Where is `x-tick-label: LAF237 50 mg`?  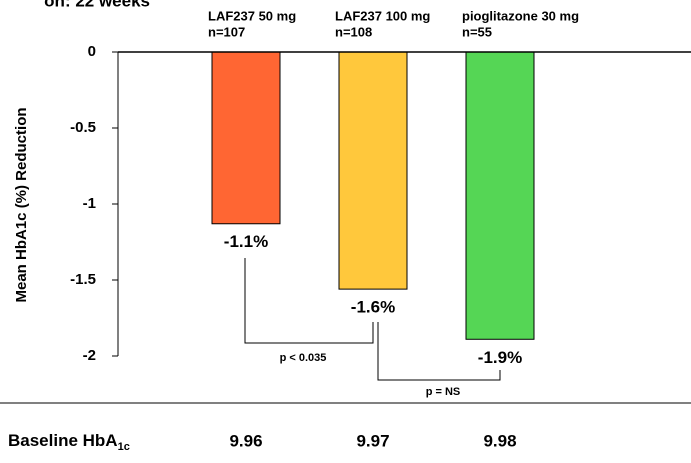
x-tick-label: LAF237 50 mg is located at coordinates (252, 15).